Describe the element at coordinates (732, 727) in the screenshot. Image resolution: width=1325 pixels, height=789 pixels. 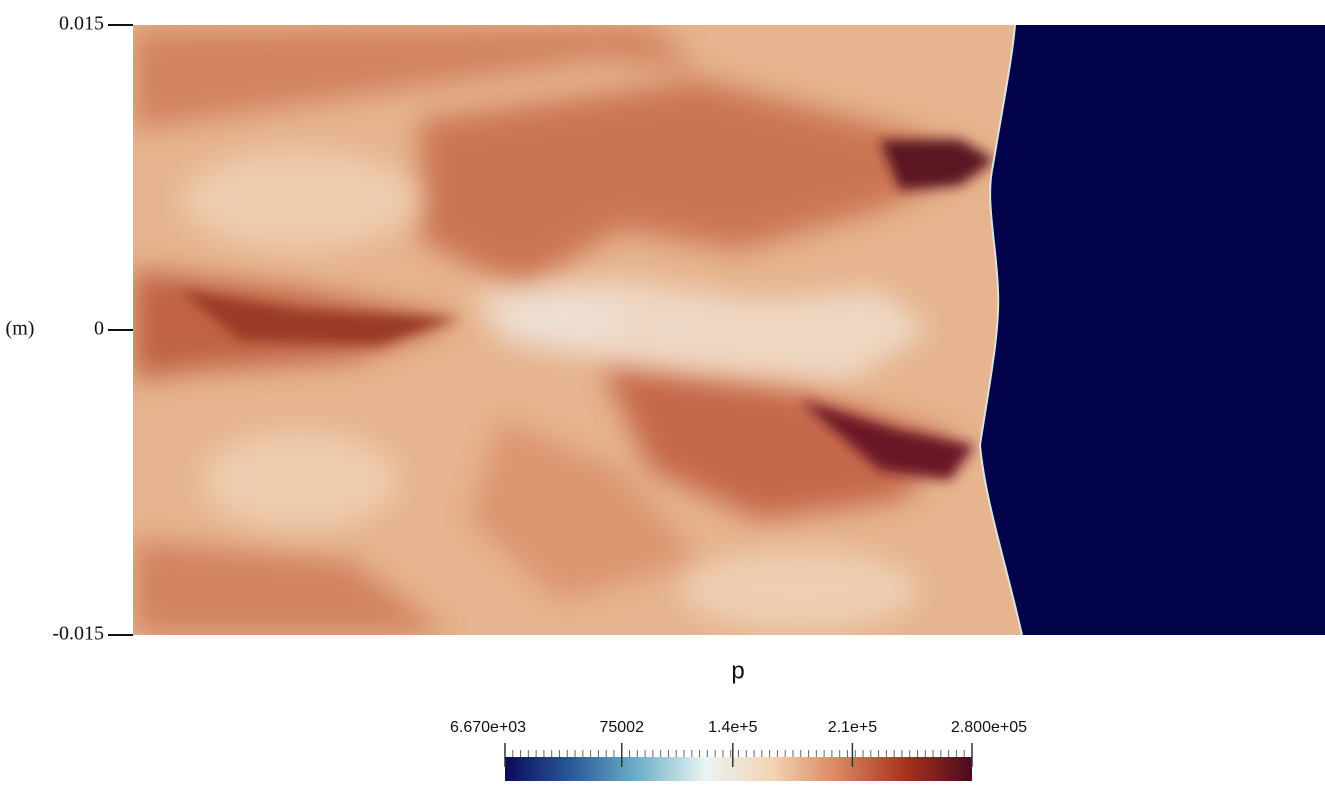
I see `colorbar-tick-label: 1.4e+5` at that location.